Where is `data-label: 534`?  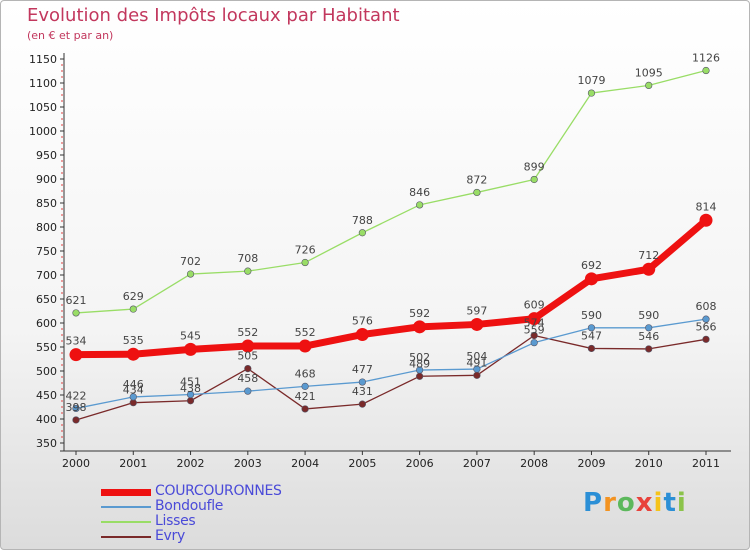 data-label: 534 is located at coordinates (76, 341).